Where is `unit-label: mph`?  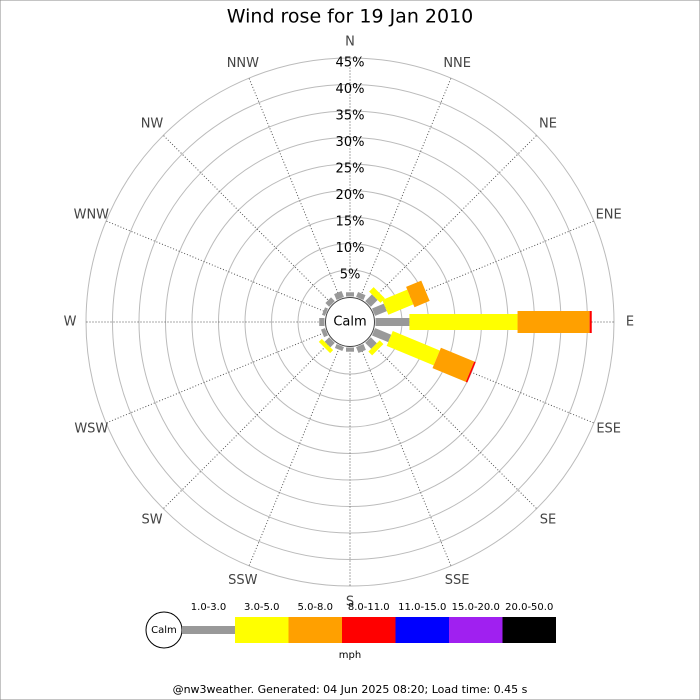 unit-label: mph is located at coordinates (350, 655).